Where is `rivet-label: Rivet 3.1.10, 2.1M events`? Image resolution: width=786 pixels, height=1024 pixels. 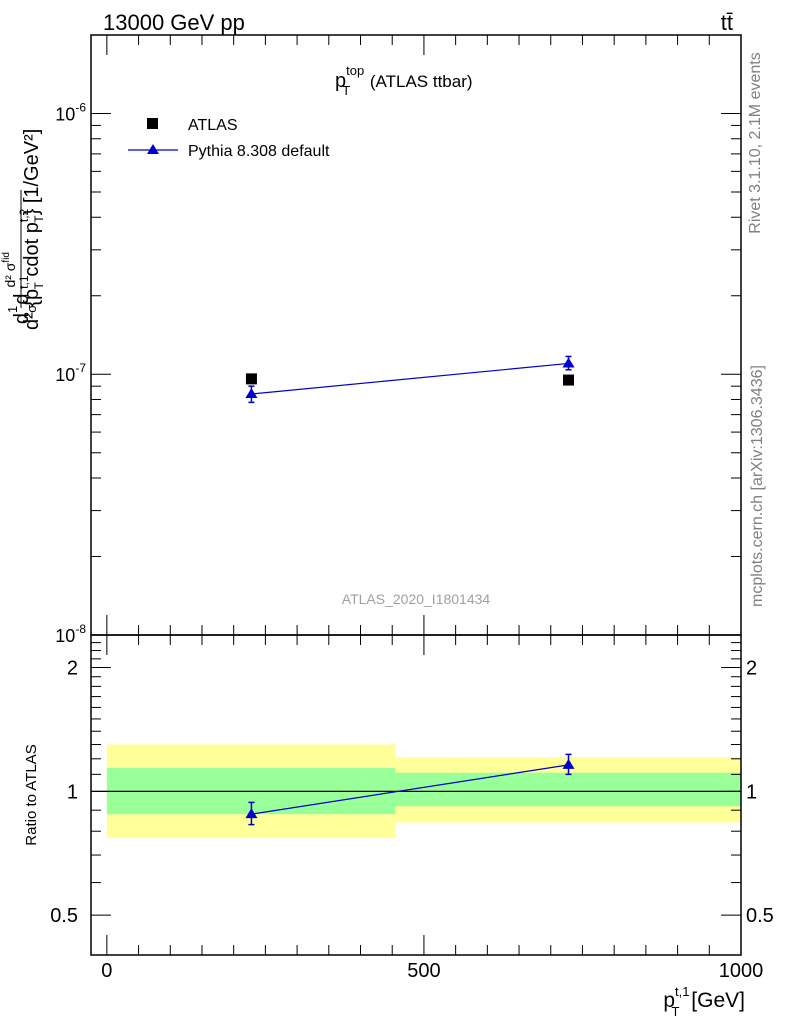 rivet-label: Rivet 3.1.10, 2.1M events is located at coordinates (755, 142).